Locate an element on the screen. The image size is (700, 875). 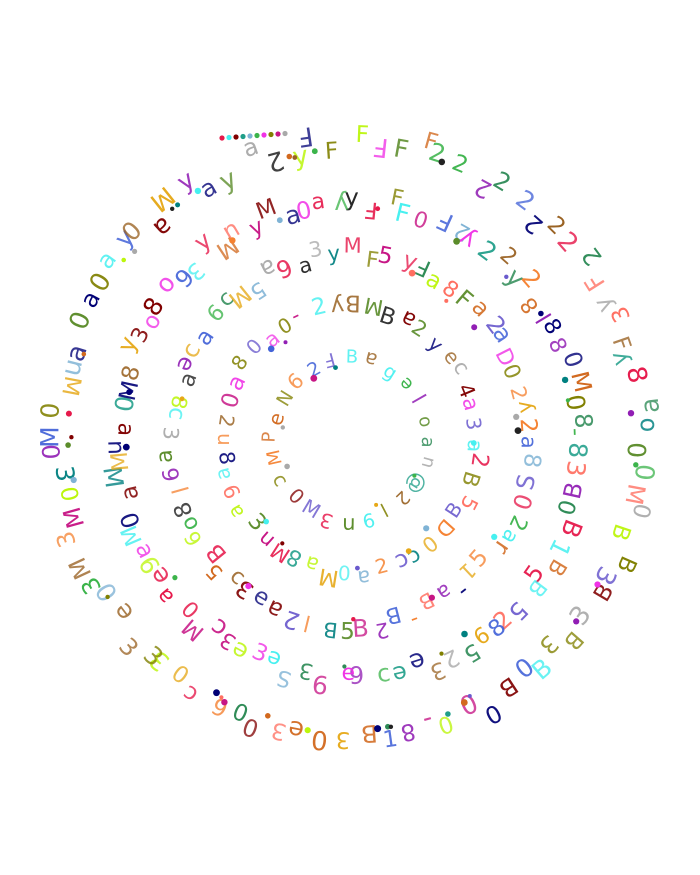
ring-glyph: 6 is located at coordinates (356, 674).